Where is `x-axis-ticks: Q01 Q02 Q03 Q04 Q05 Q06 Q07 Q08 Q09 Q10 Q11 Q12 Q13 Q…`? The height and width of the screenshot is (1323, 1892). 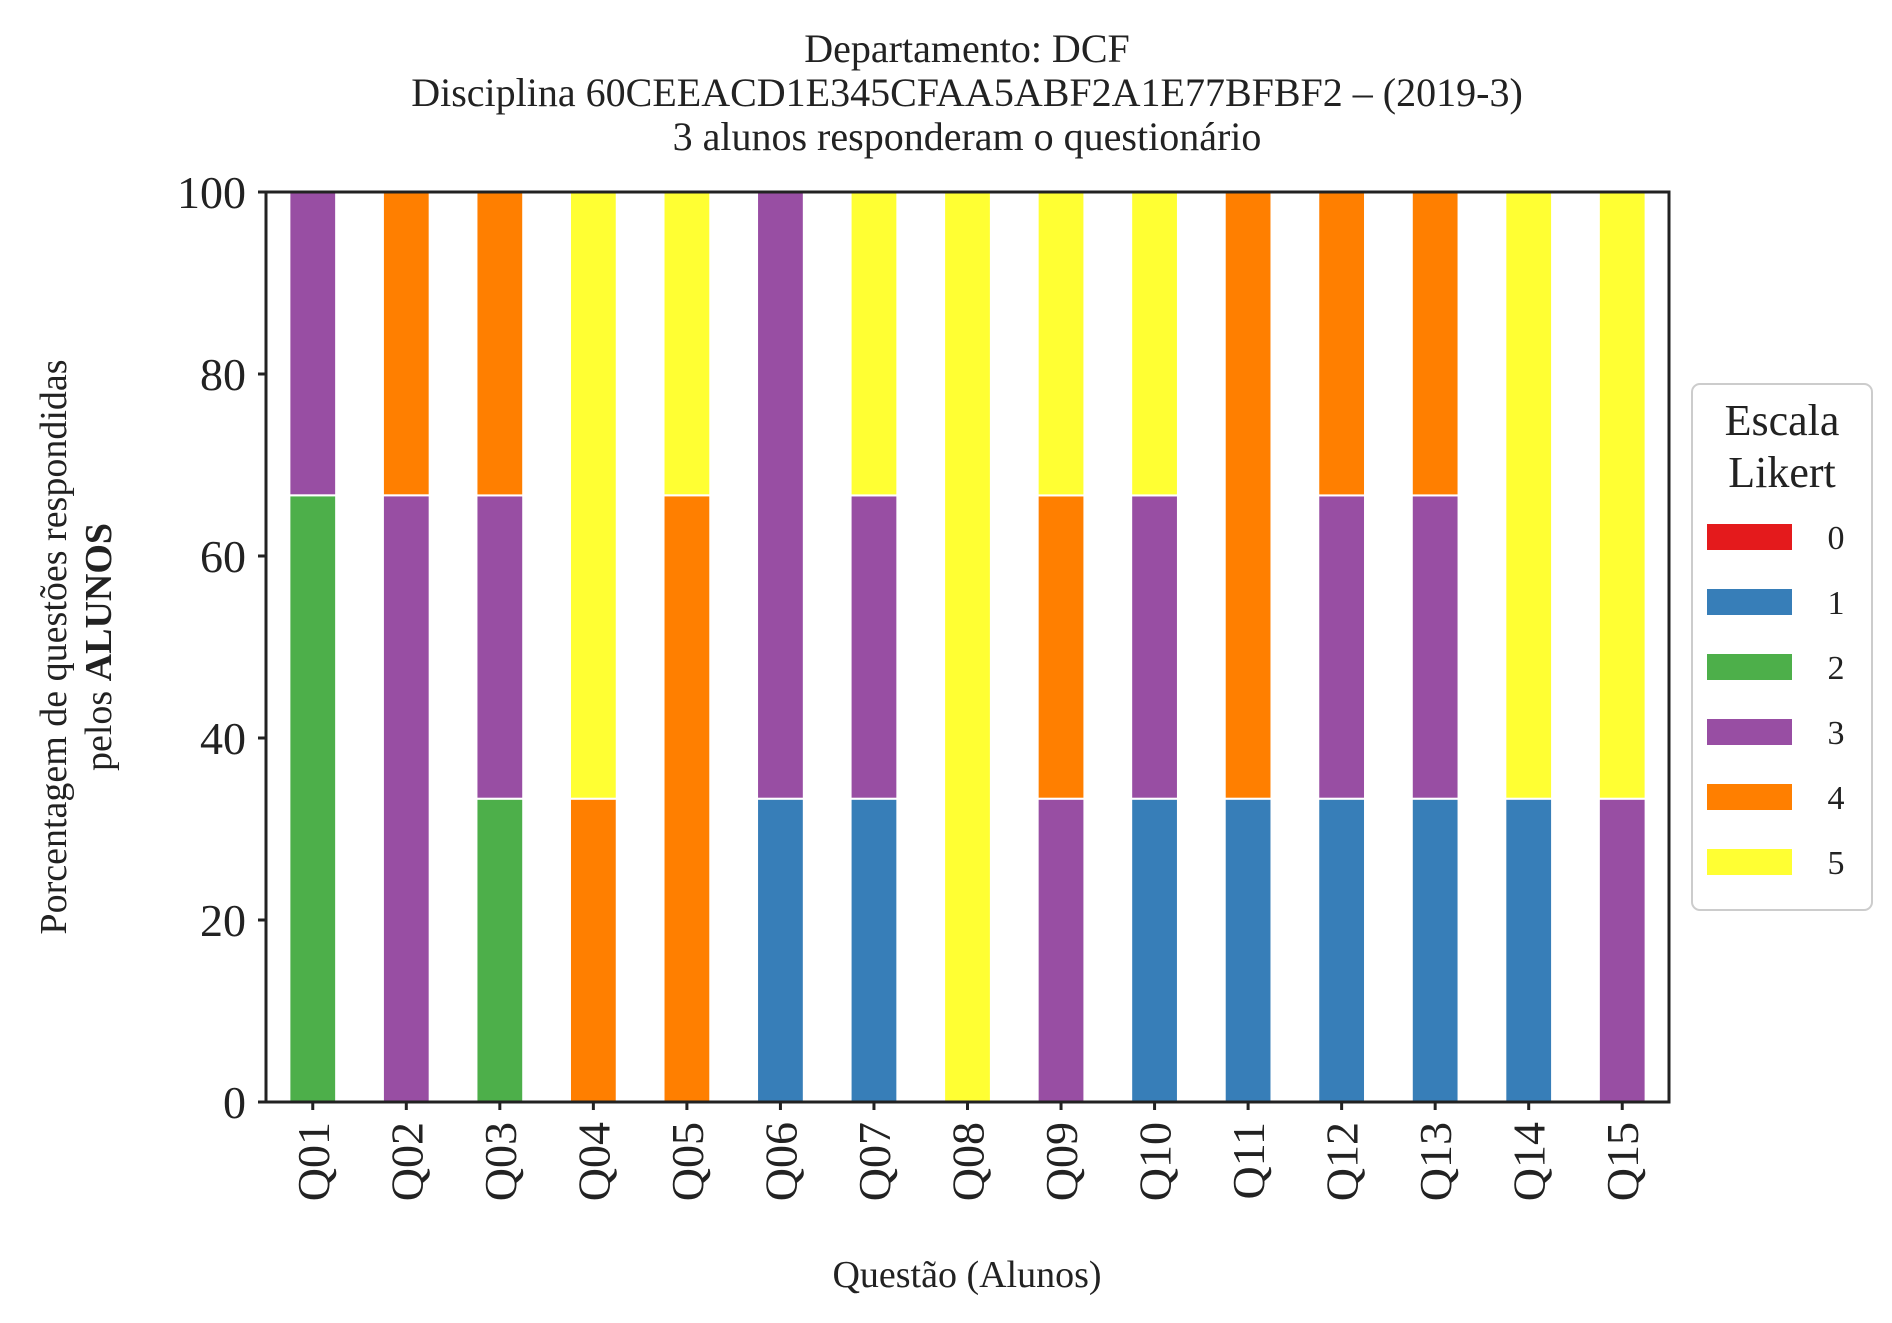
x-axis-ticks: Q01 Q02 Q03 Q04 Q05 Q06 Q07 Q08 Q09 Q10 Q11 Q12 Q13 Q… is located at coordinates (968, 1151).